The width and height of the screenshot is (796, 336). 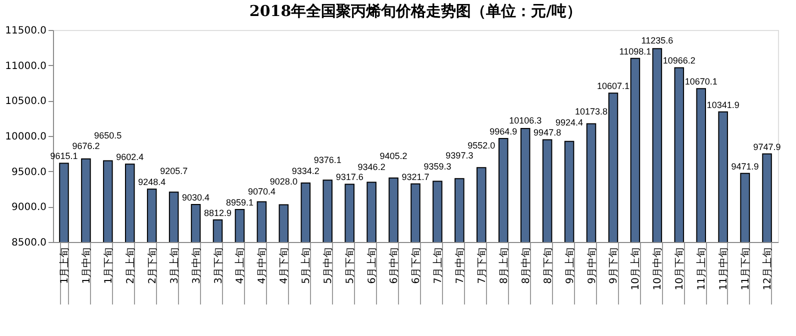 What do you see at coordinates (416, 266) in the screenshot?
I see `x-tick-label: 6月下旬` at bounding box center [416, 266].